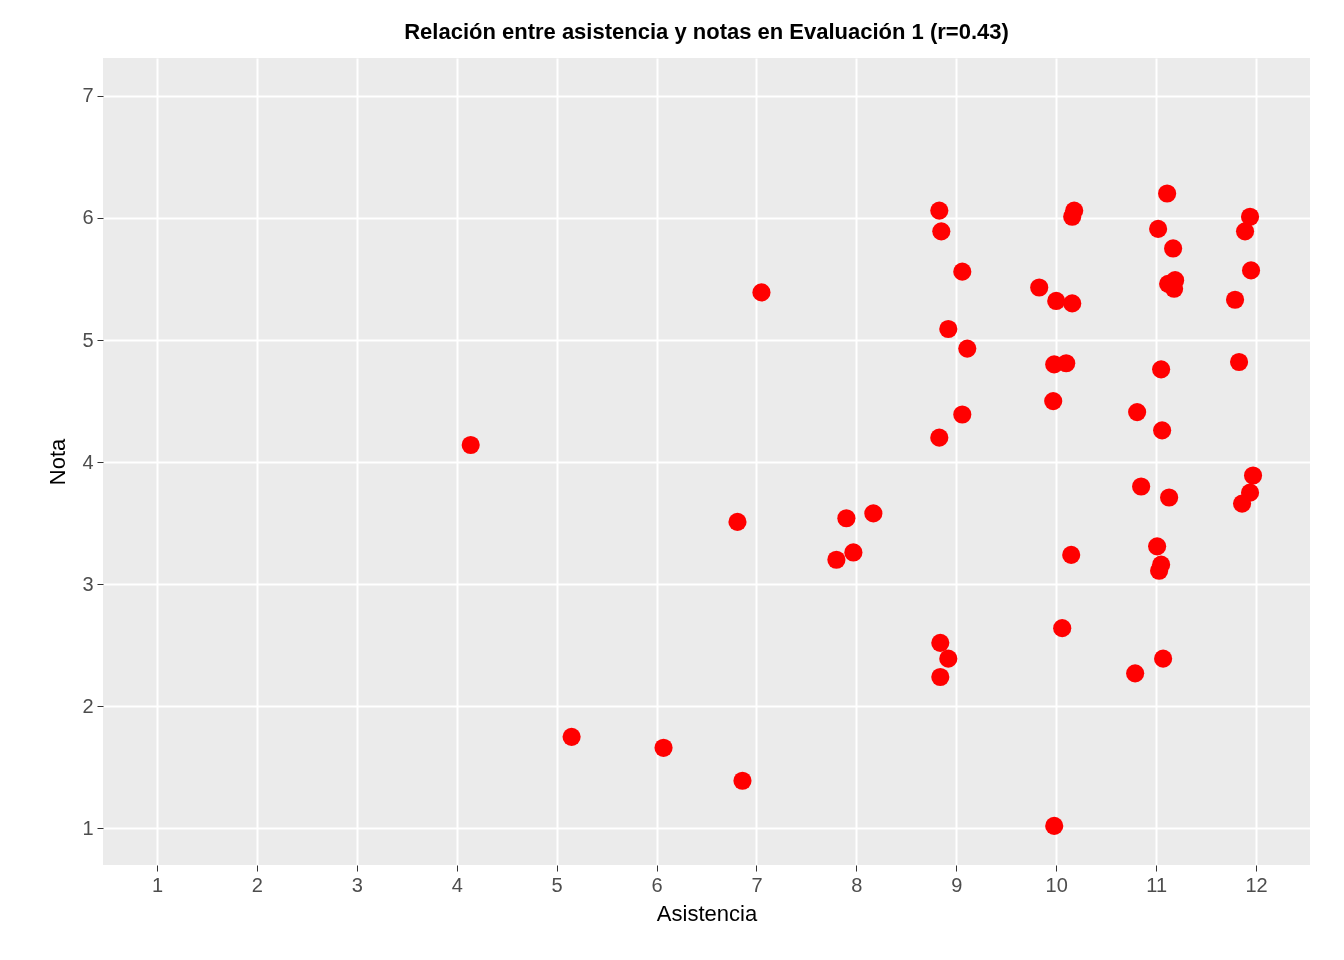 This screenshot has width=1344, height=960. I want to click on x-tick-label: 8, so click(857, 884).